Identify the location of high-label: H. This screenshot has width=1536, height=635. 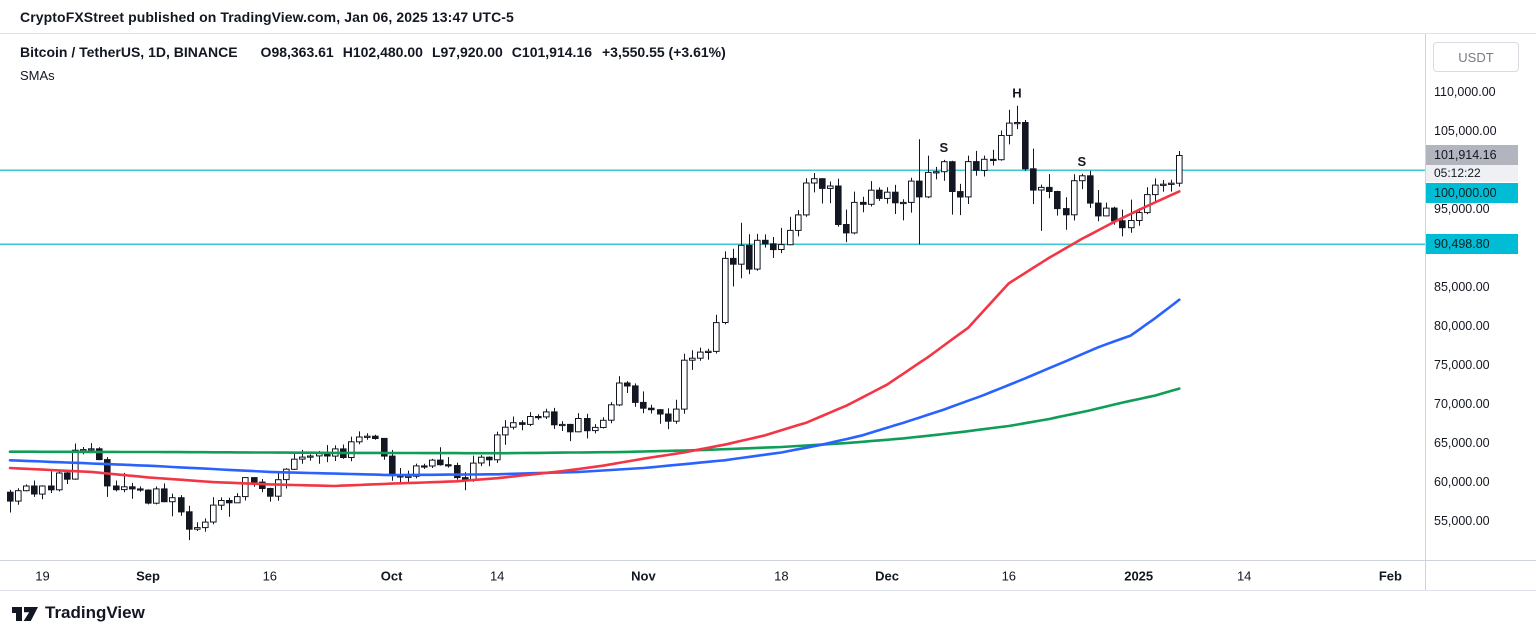
(347, 52).